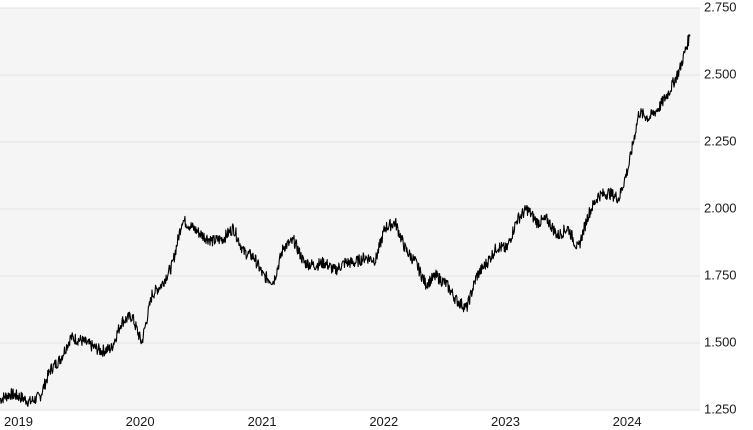 The image size is (753, 430). Describe the element at coordinates (262, 421) in the screenshot. I see `x-tick-label: 2021` at that location.